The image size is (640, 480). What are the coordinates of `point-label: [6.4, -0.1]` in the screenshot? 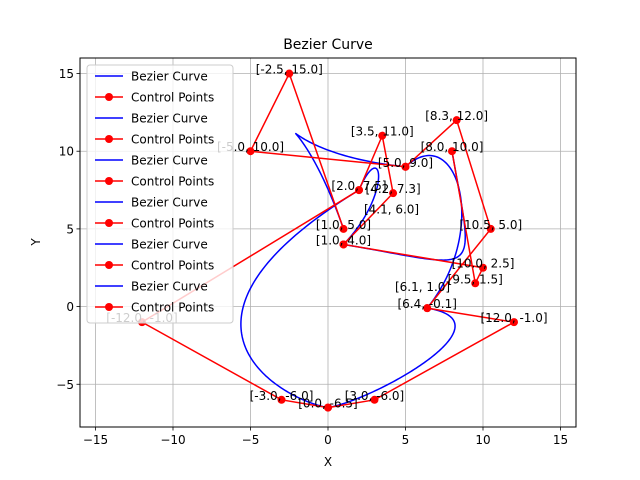 It's located at (427, 304).